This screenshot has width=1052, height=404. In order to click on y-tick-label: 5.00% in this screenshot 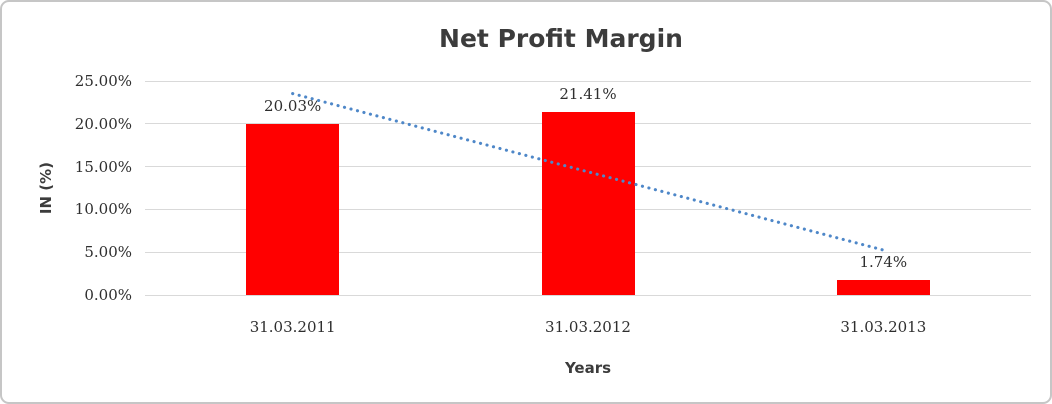, I will do `click(108, 252)`.